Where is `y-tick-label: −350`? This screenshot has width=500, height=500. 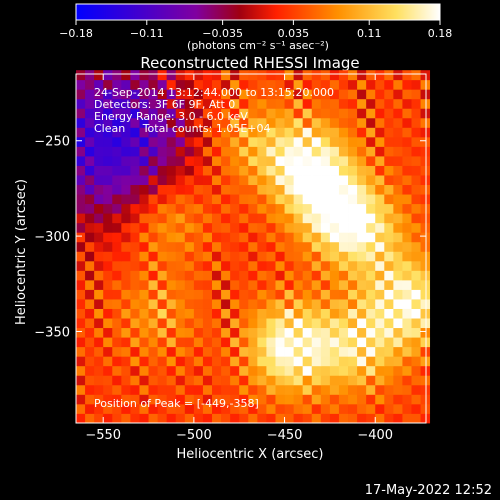 y-tick-label: −350 is located at coordinates (52, 332).